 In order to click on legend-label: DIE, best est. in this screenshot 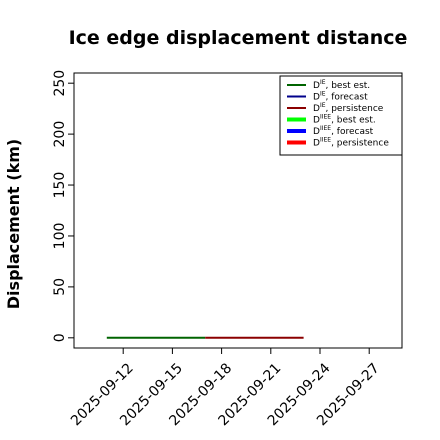, I will do `click(341, 85)`.